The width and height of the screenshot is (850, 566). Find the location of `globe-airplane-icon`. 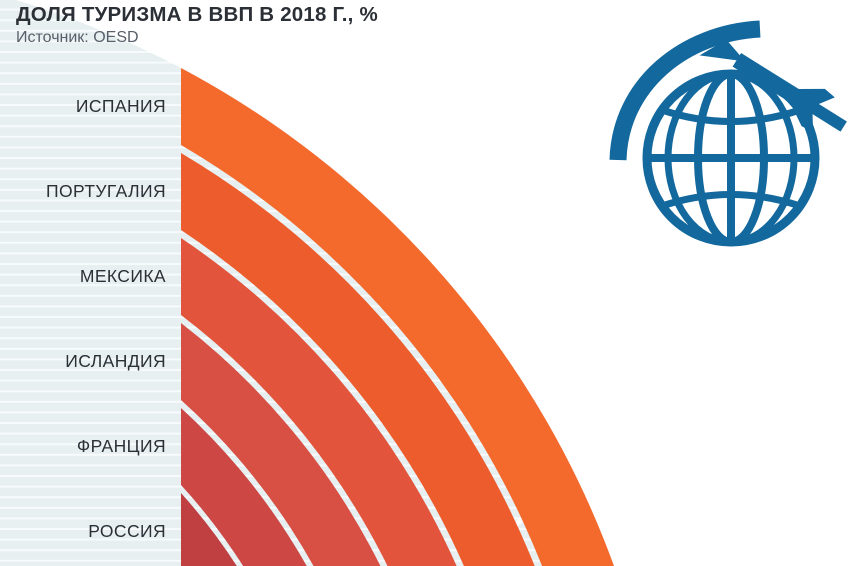

globe-airplane-icon is located at coordinates (728, 133).